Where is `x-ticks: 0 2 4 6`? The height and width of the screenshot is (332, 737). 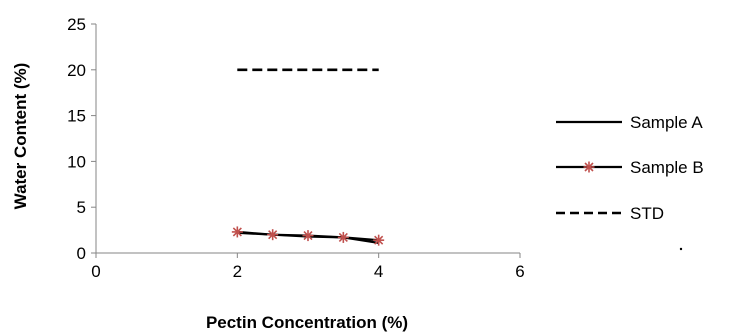
x-ticks: 0 2 4 6 is located at coordinates (308, 267).